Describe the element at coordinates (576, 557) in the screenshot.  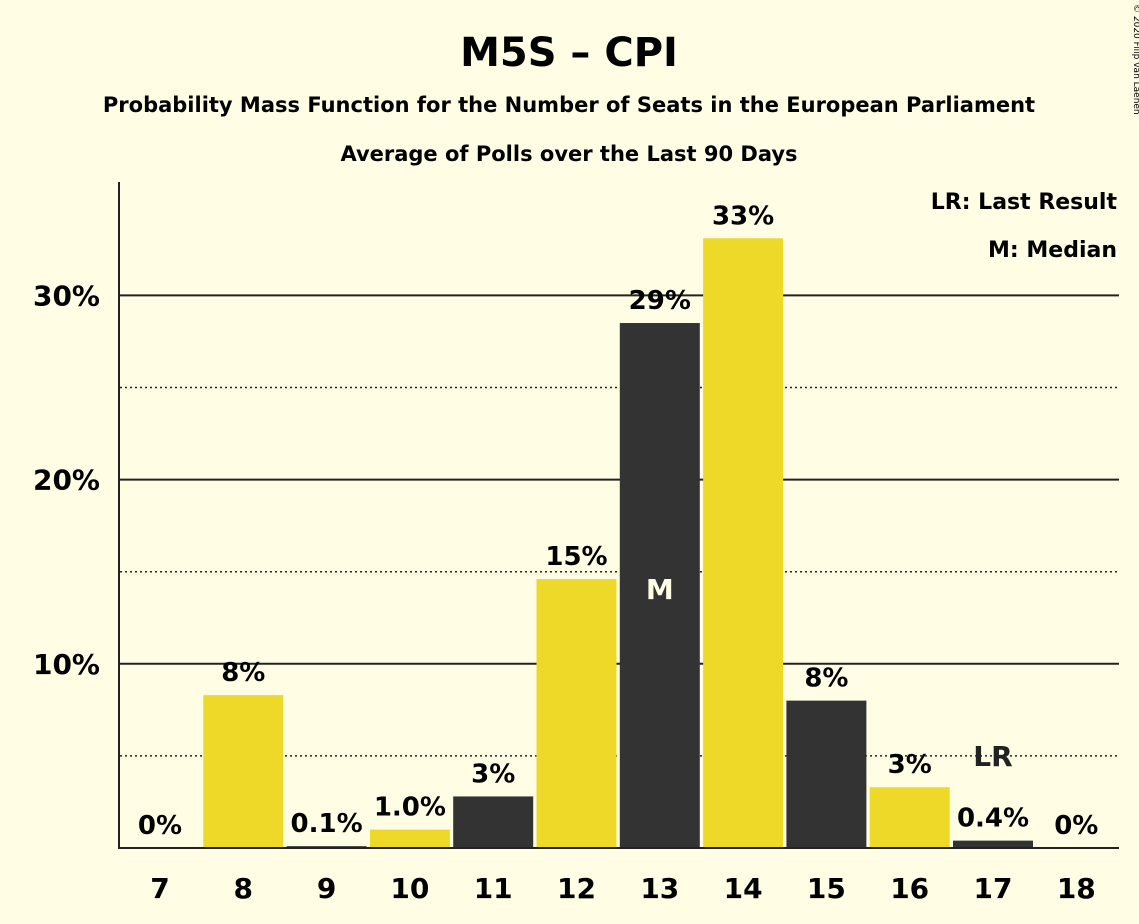
I see `data-label-12: 15%` at that location.